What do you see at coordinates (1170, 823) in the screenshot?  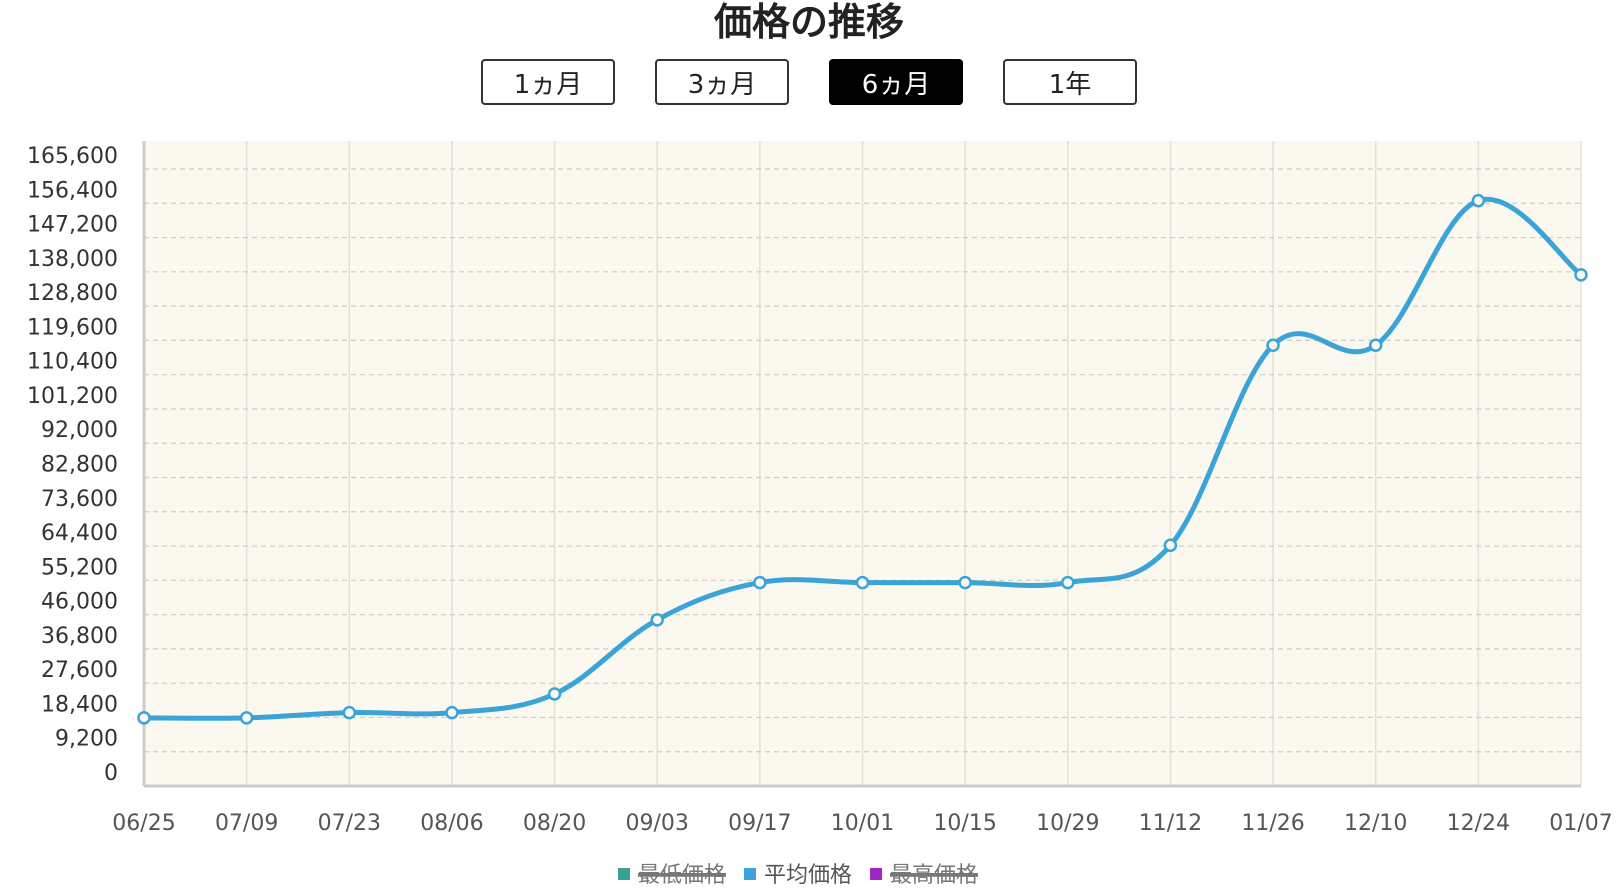 I see `x-tick-label: 11/12` at bounding box center [1170, 823].